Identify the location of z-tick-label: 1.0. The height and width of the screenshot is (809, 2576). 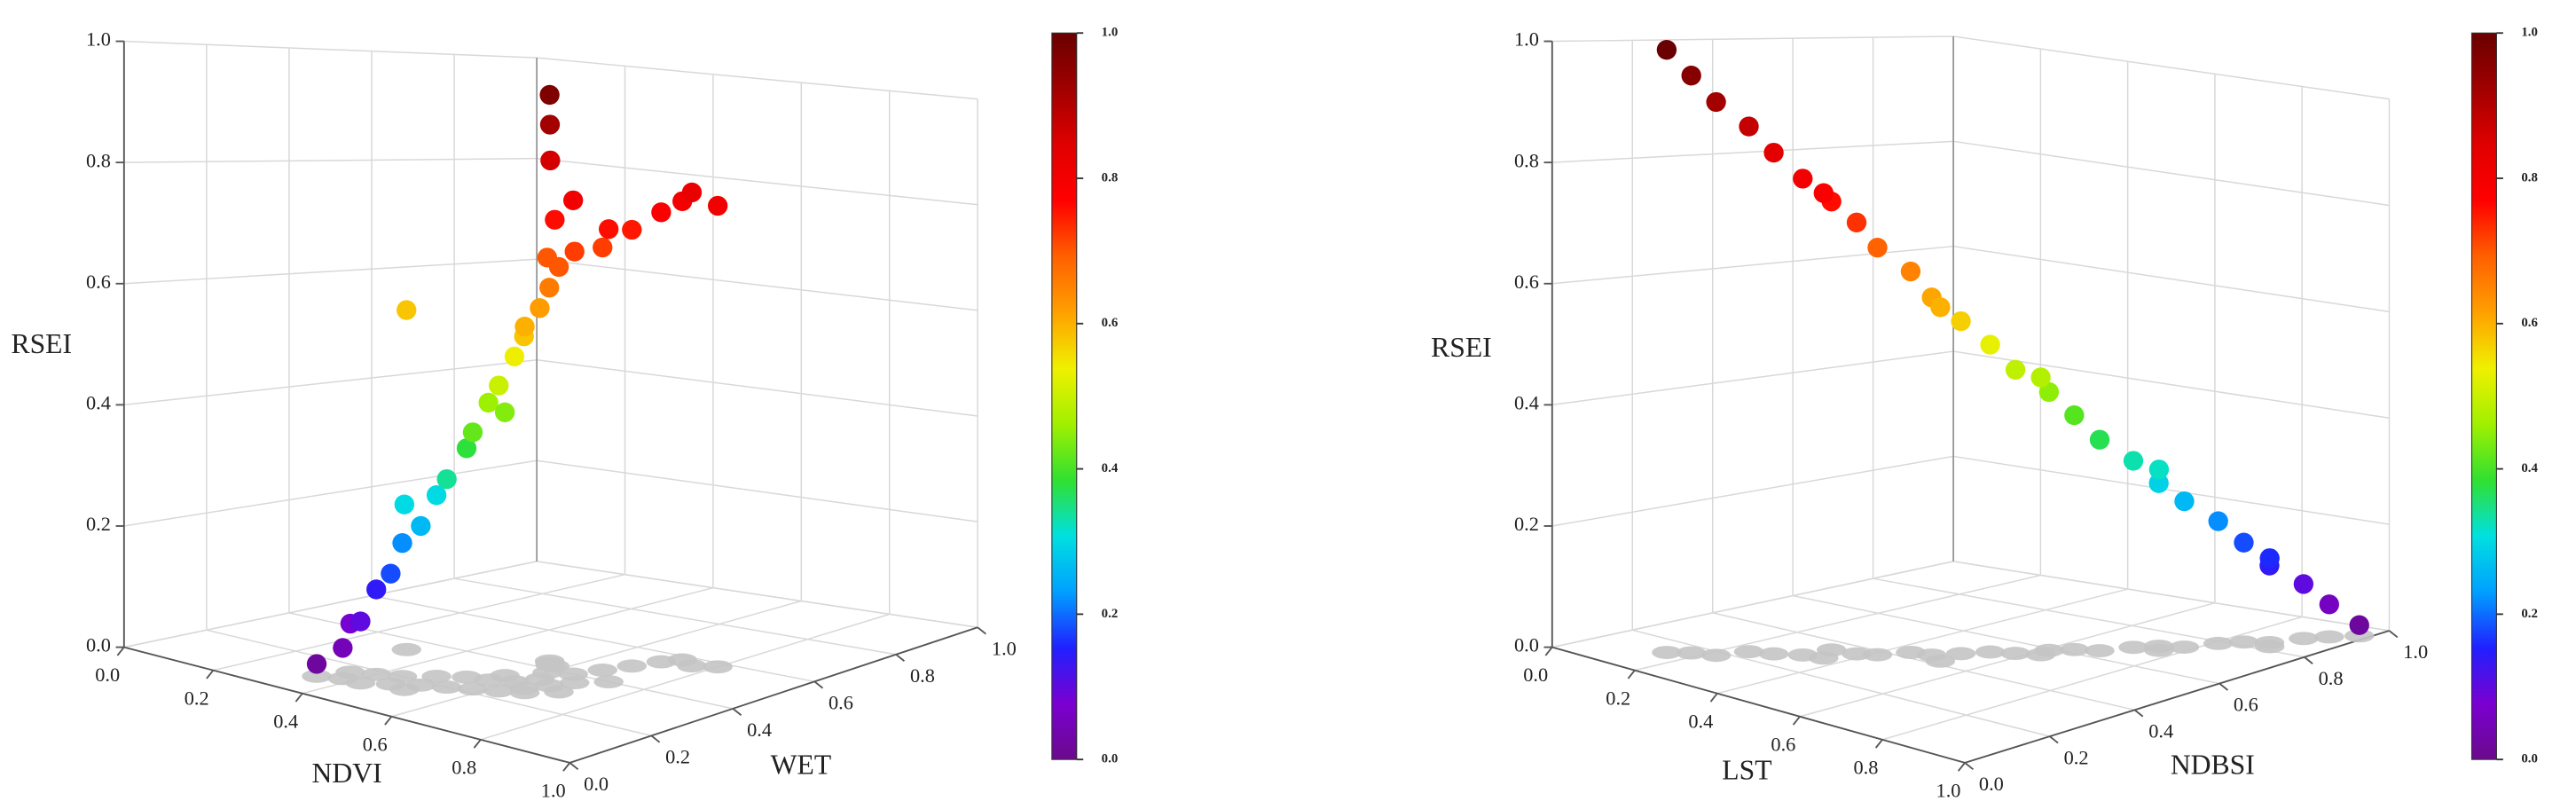
(98, 39).